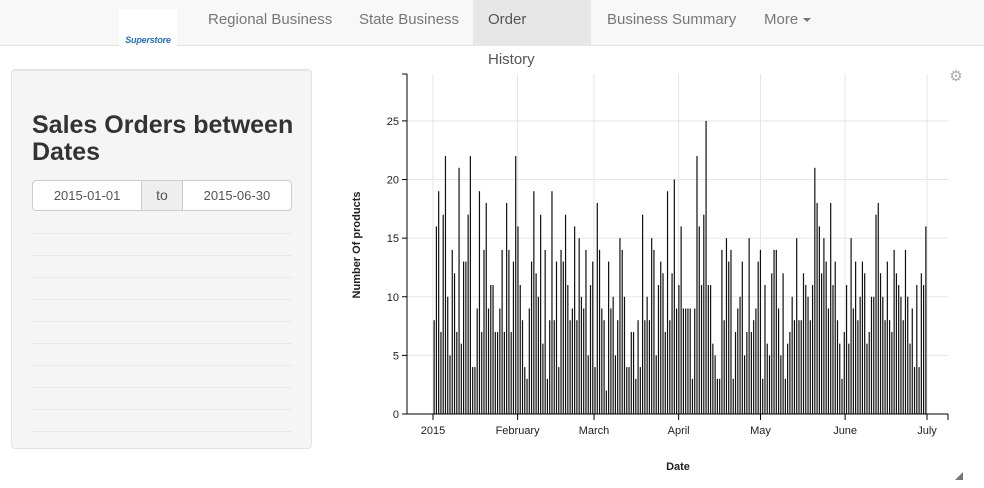 The height and width of the screenshot is (488, 984). Describe the element at coordinates (148, 28) in the screenshot. I see `superstore-logo: Superstore` at that location.